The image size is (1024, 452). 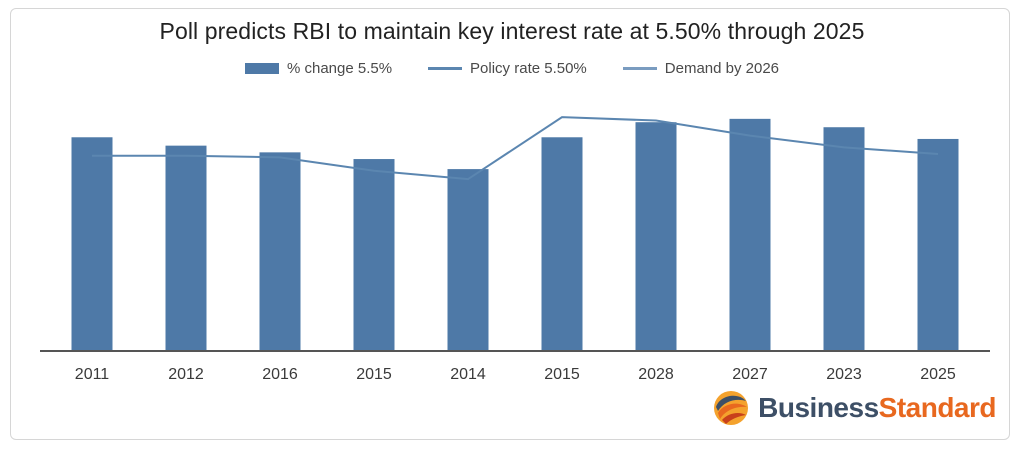 I want to click on series-line, so click(x=515, y=148).